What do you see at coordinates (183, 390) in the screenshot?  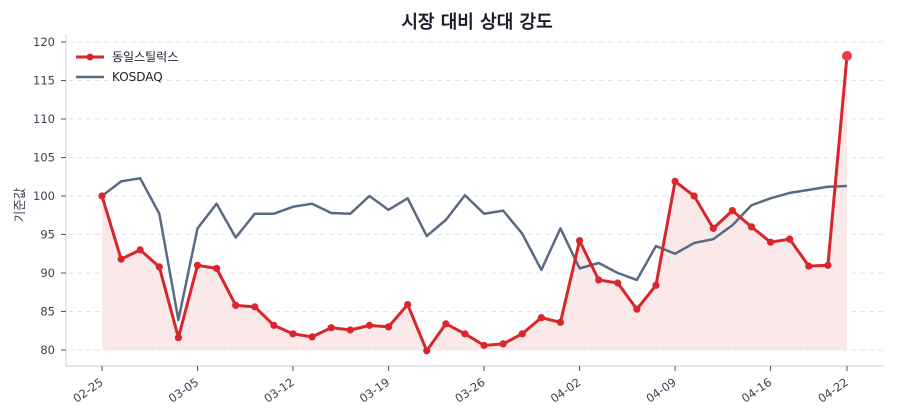 I see `x-tick-label: 03-05` at bounding box center [183, 390].